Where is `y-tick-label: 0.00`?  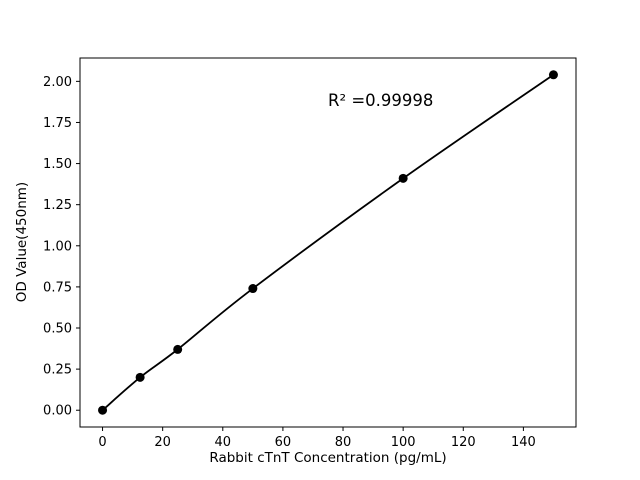 y-tick-label: 0.00 is located at coordinates (57, 411).